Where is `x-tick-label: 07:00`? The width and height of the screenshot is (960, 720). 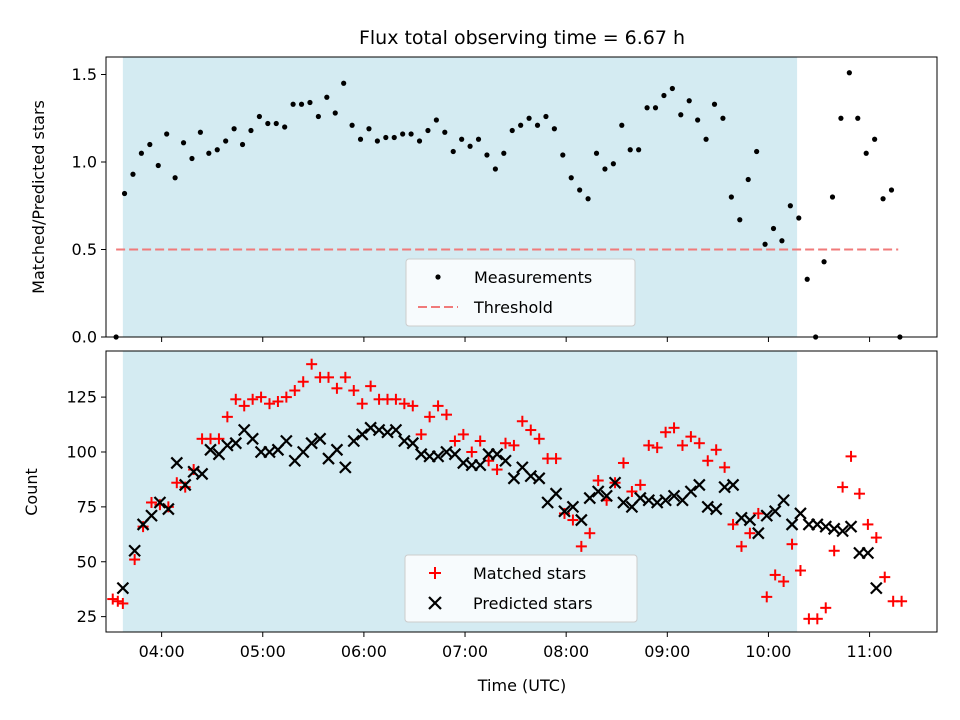
x-tick-label: 07:00 is located at coordinates (465, 651).